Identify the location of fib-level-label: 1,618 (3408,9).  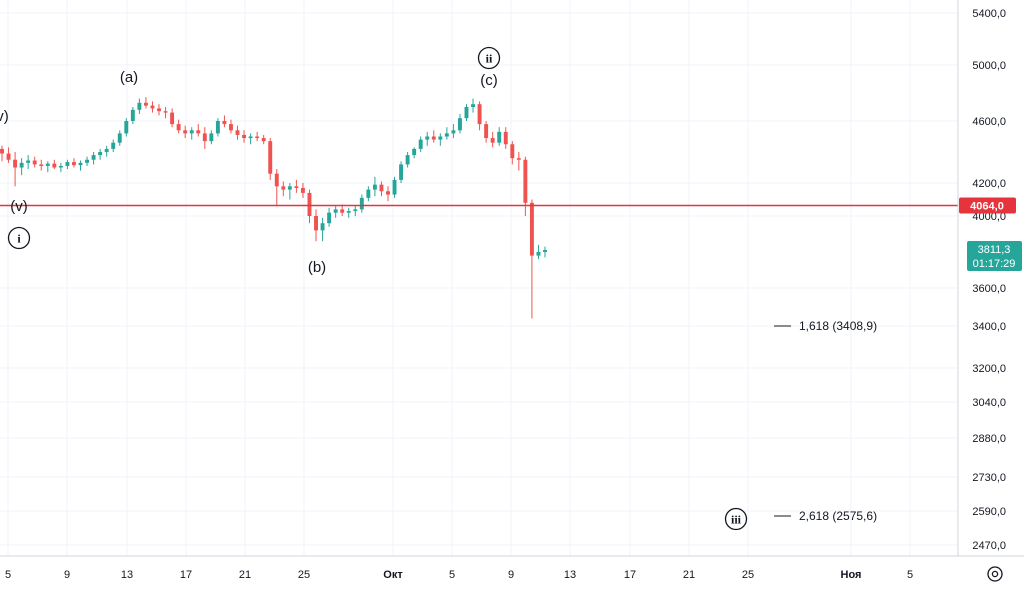
(838, 326).